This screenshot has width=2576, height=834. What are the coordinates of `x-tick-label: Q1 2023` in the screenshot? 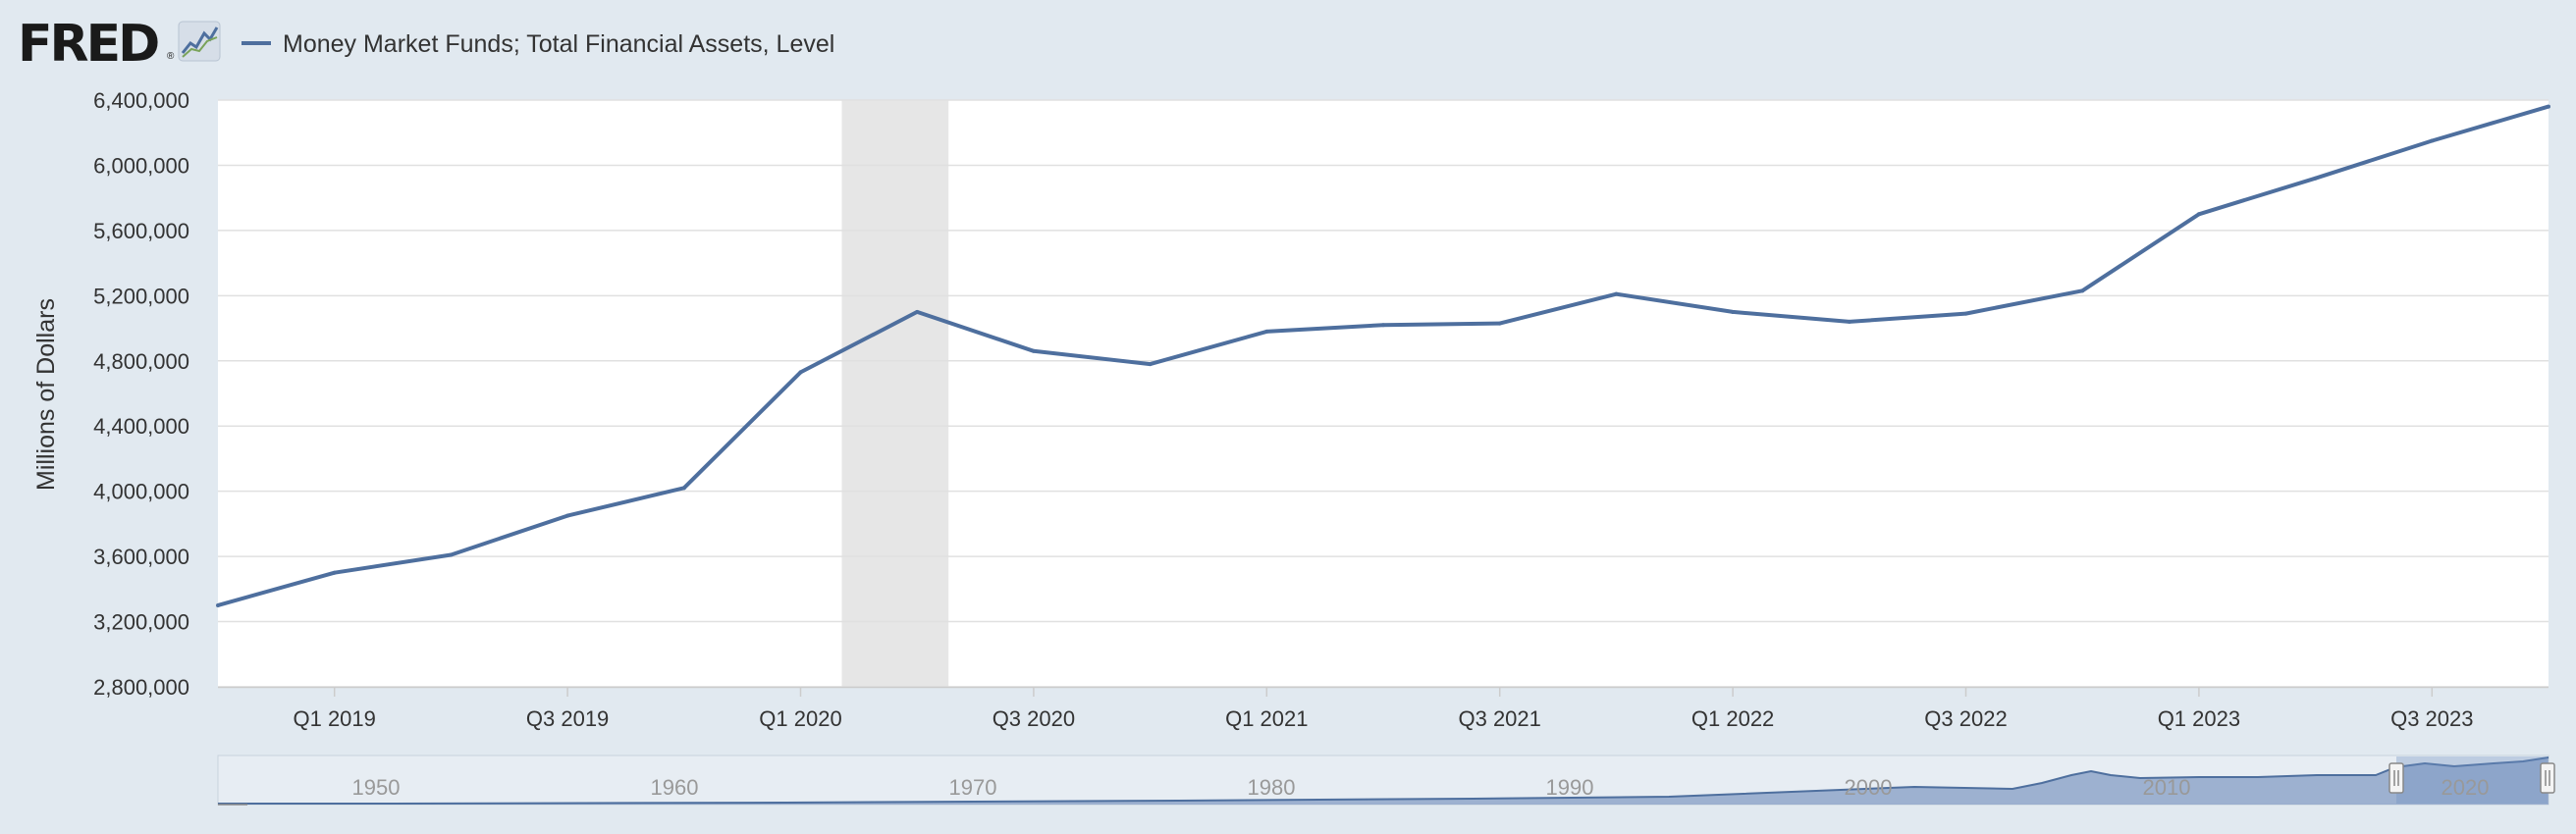 It's located at (2199, 719).